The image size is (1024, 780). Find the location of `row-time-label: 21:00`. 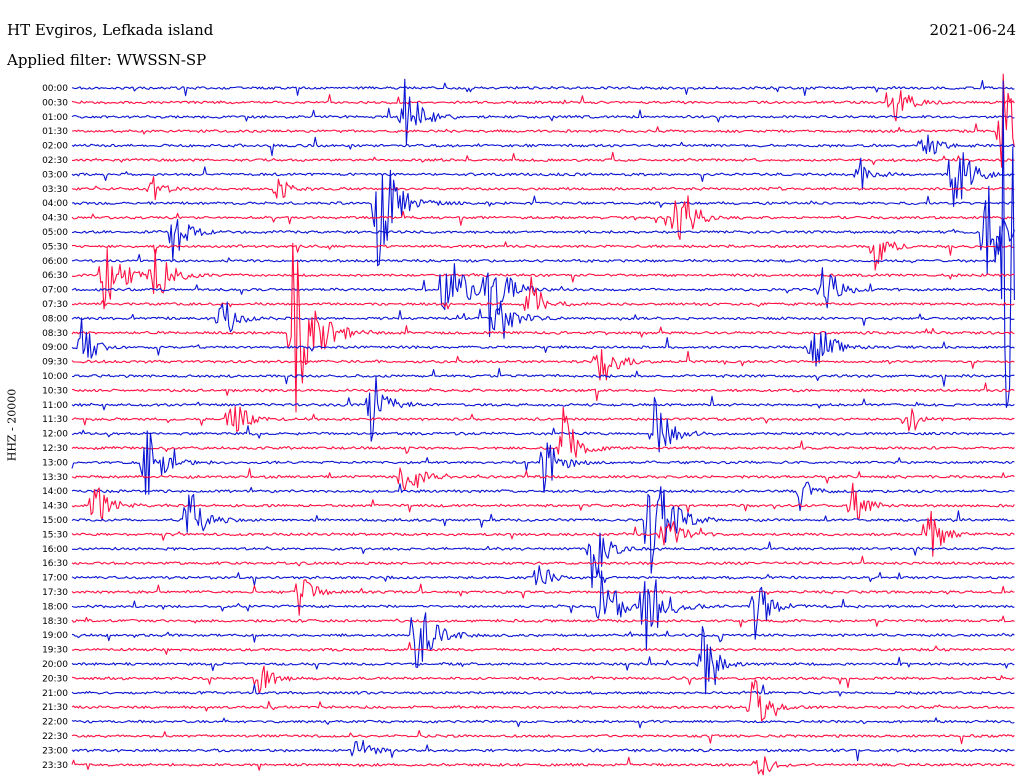

row-time-label: 21:00 is located at coordinates (55, 694).